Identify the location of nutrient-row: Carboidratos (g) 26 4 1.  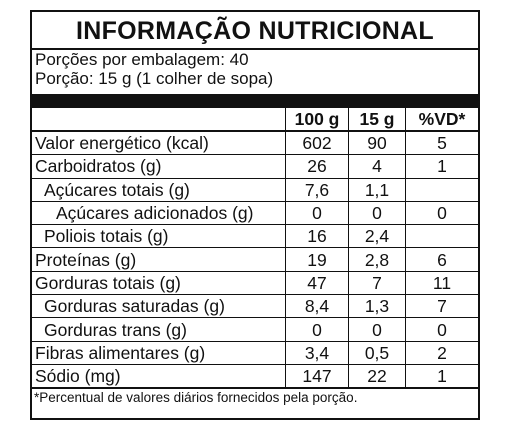
(255, 166).